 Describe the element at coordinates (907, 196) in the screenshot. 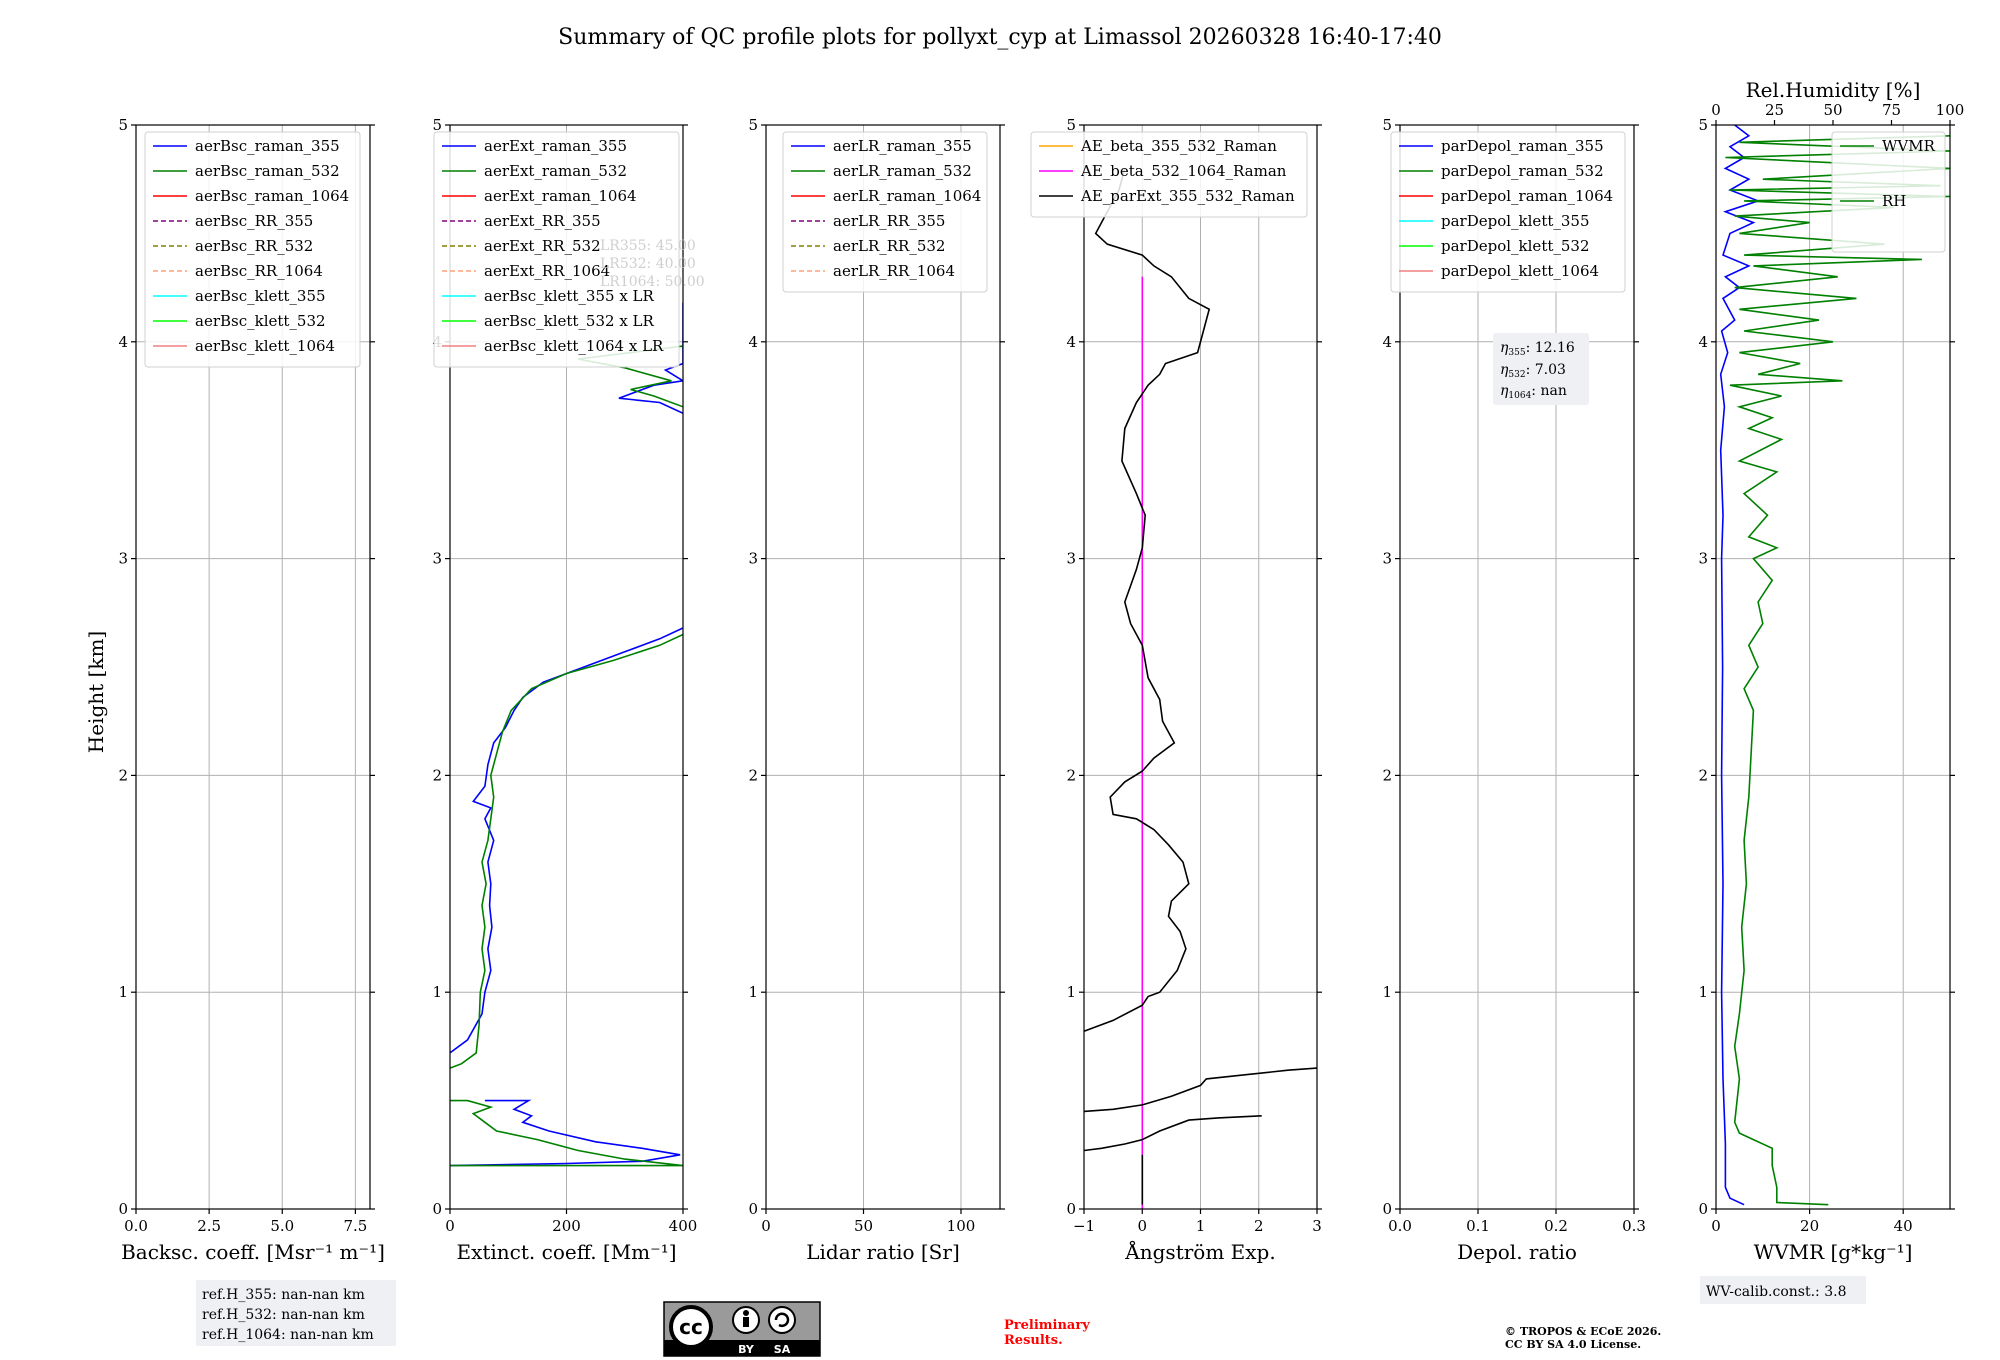

I see `legend-entry: aerLR_raman_1064` at that location.